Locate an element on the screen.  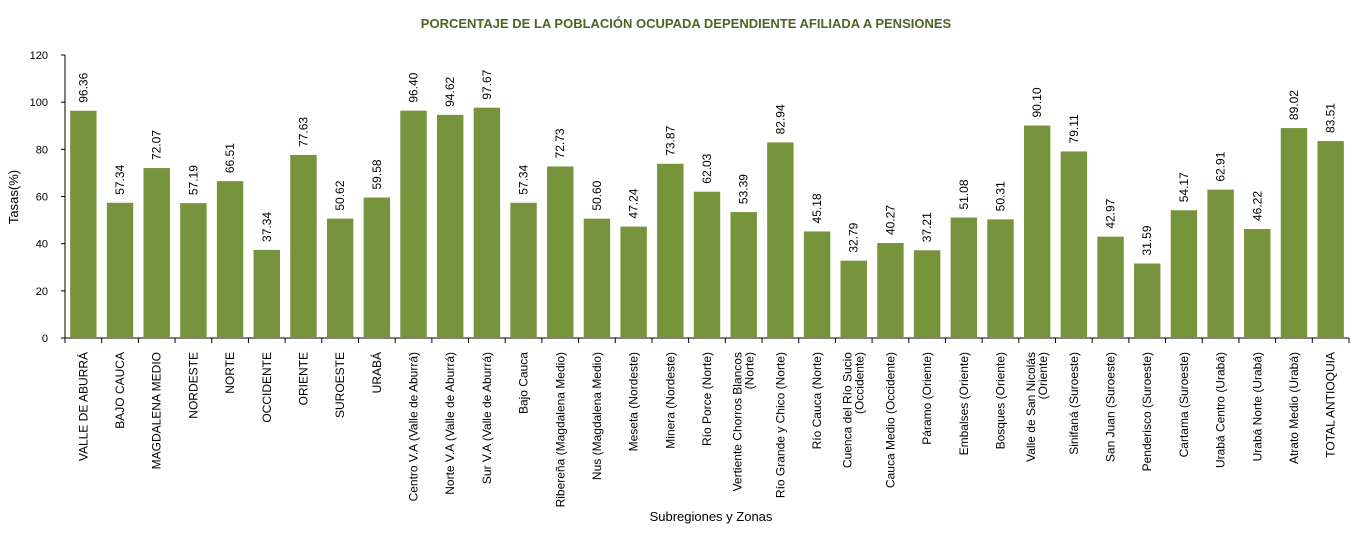
data-label: 57.19 is located at coordinates (193, 180).